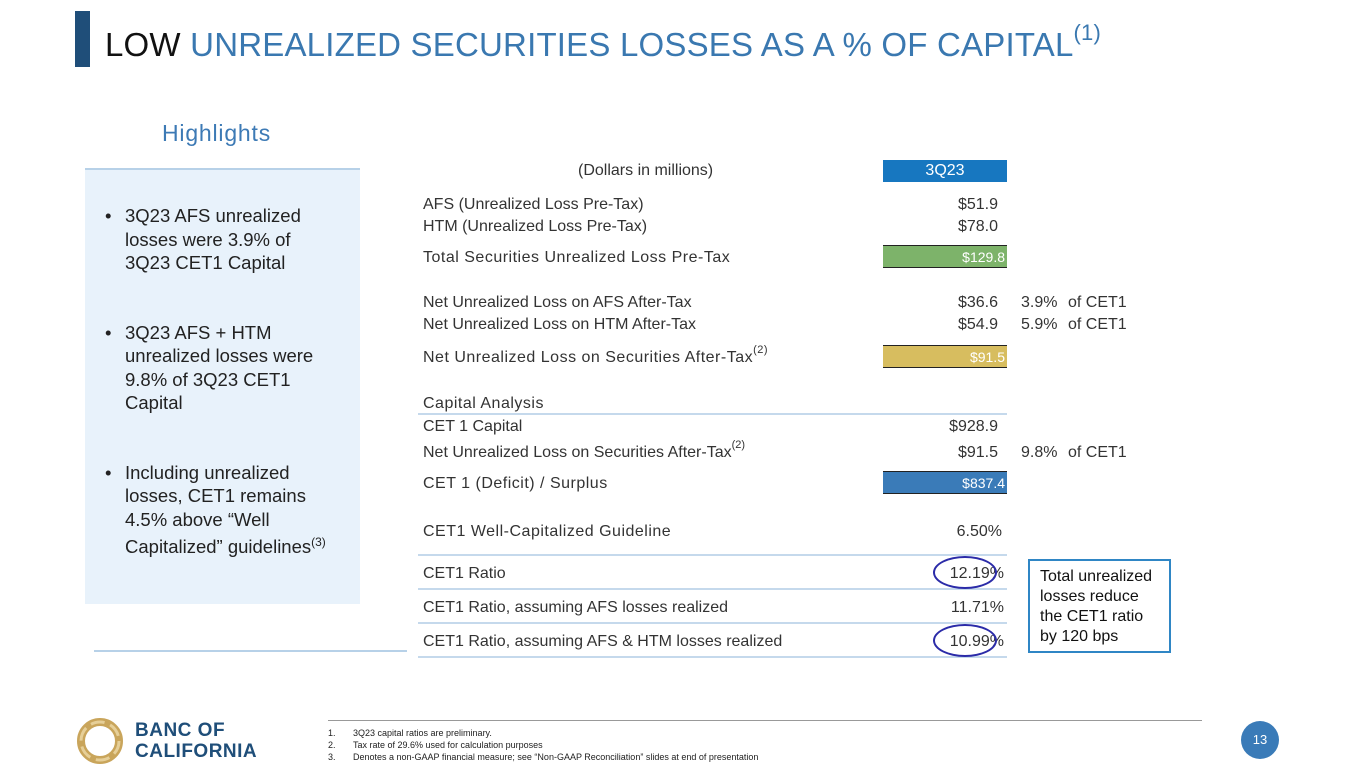  Describe the element at coordinates (143, 44) in the screenshot. I see `title-lead: LOW` at that location.